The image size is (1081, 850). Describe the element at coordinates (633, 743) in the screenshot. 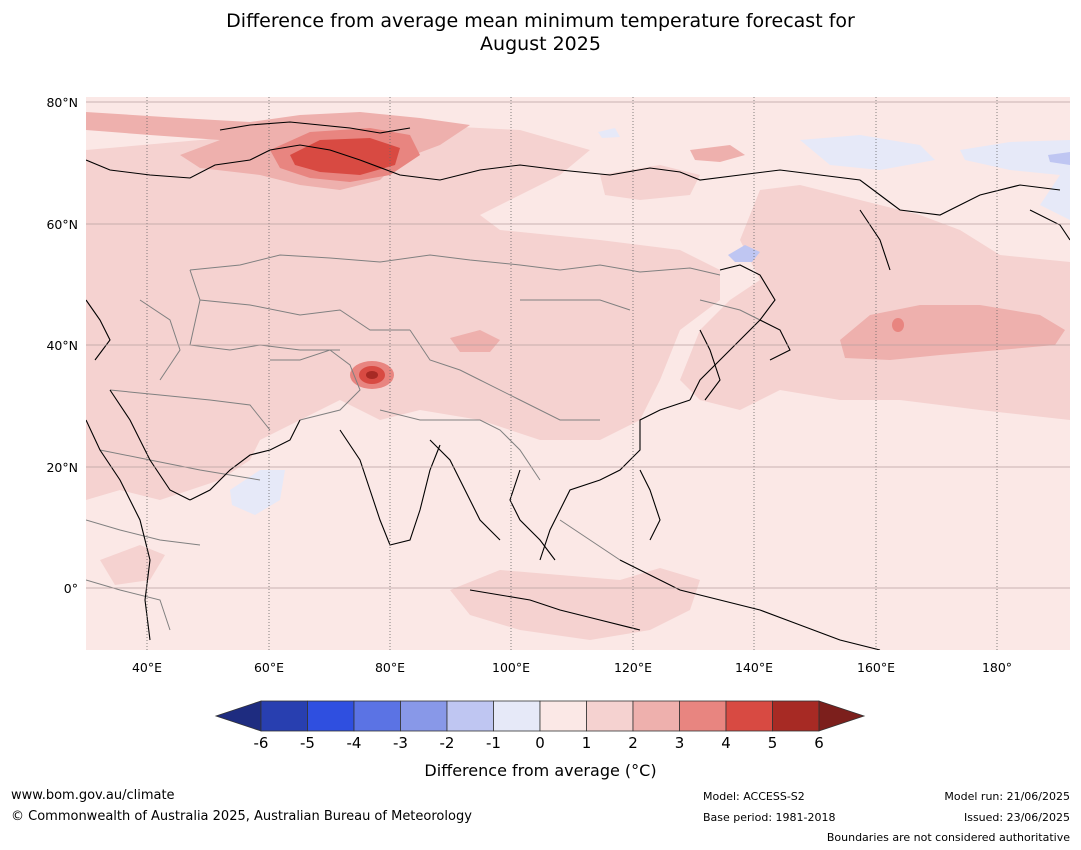

I see `colorbar-tick-label: 2` at that location.